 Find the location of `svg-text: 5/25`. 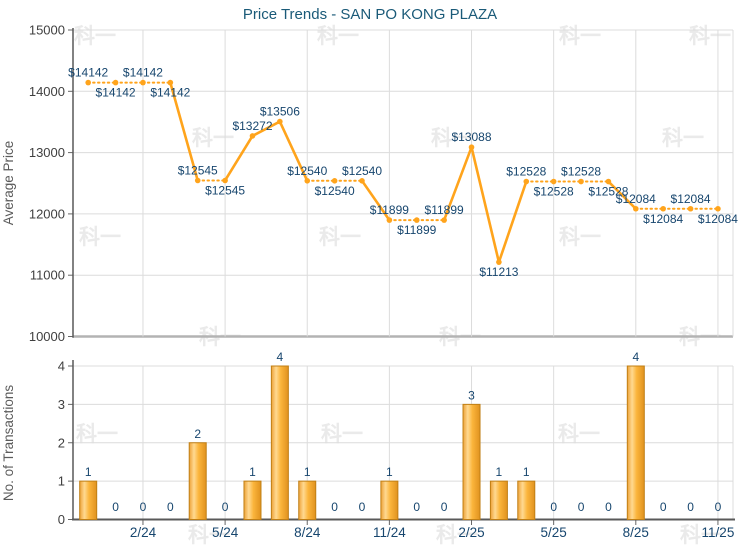

svg-text: 5/25 is located at coordinates (554, 532).